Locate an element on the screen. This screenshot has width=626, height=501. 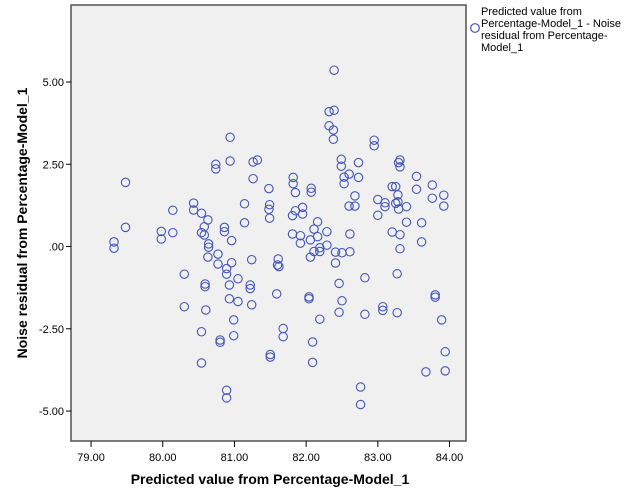
y-tick-label: .00 is located at coordinates (56, 248).